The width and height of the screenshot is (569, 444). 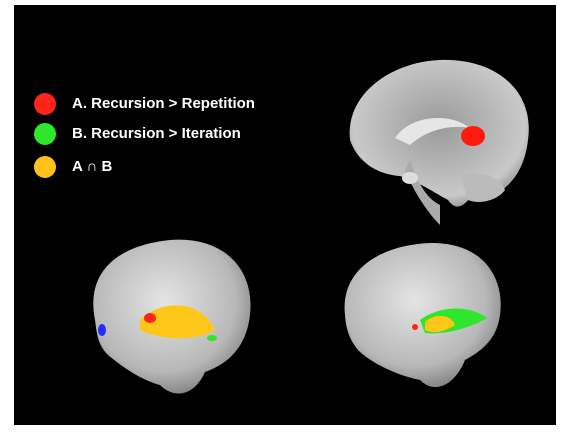 What do you see at coordinates (163, 103) in the screenshot?
I see `legend-label: A. Recursion > Repetition` at bounding box center [163, 103].